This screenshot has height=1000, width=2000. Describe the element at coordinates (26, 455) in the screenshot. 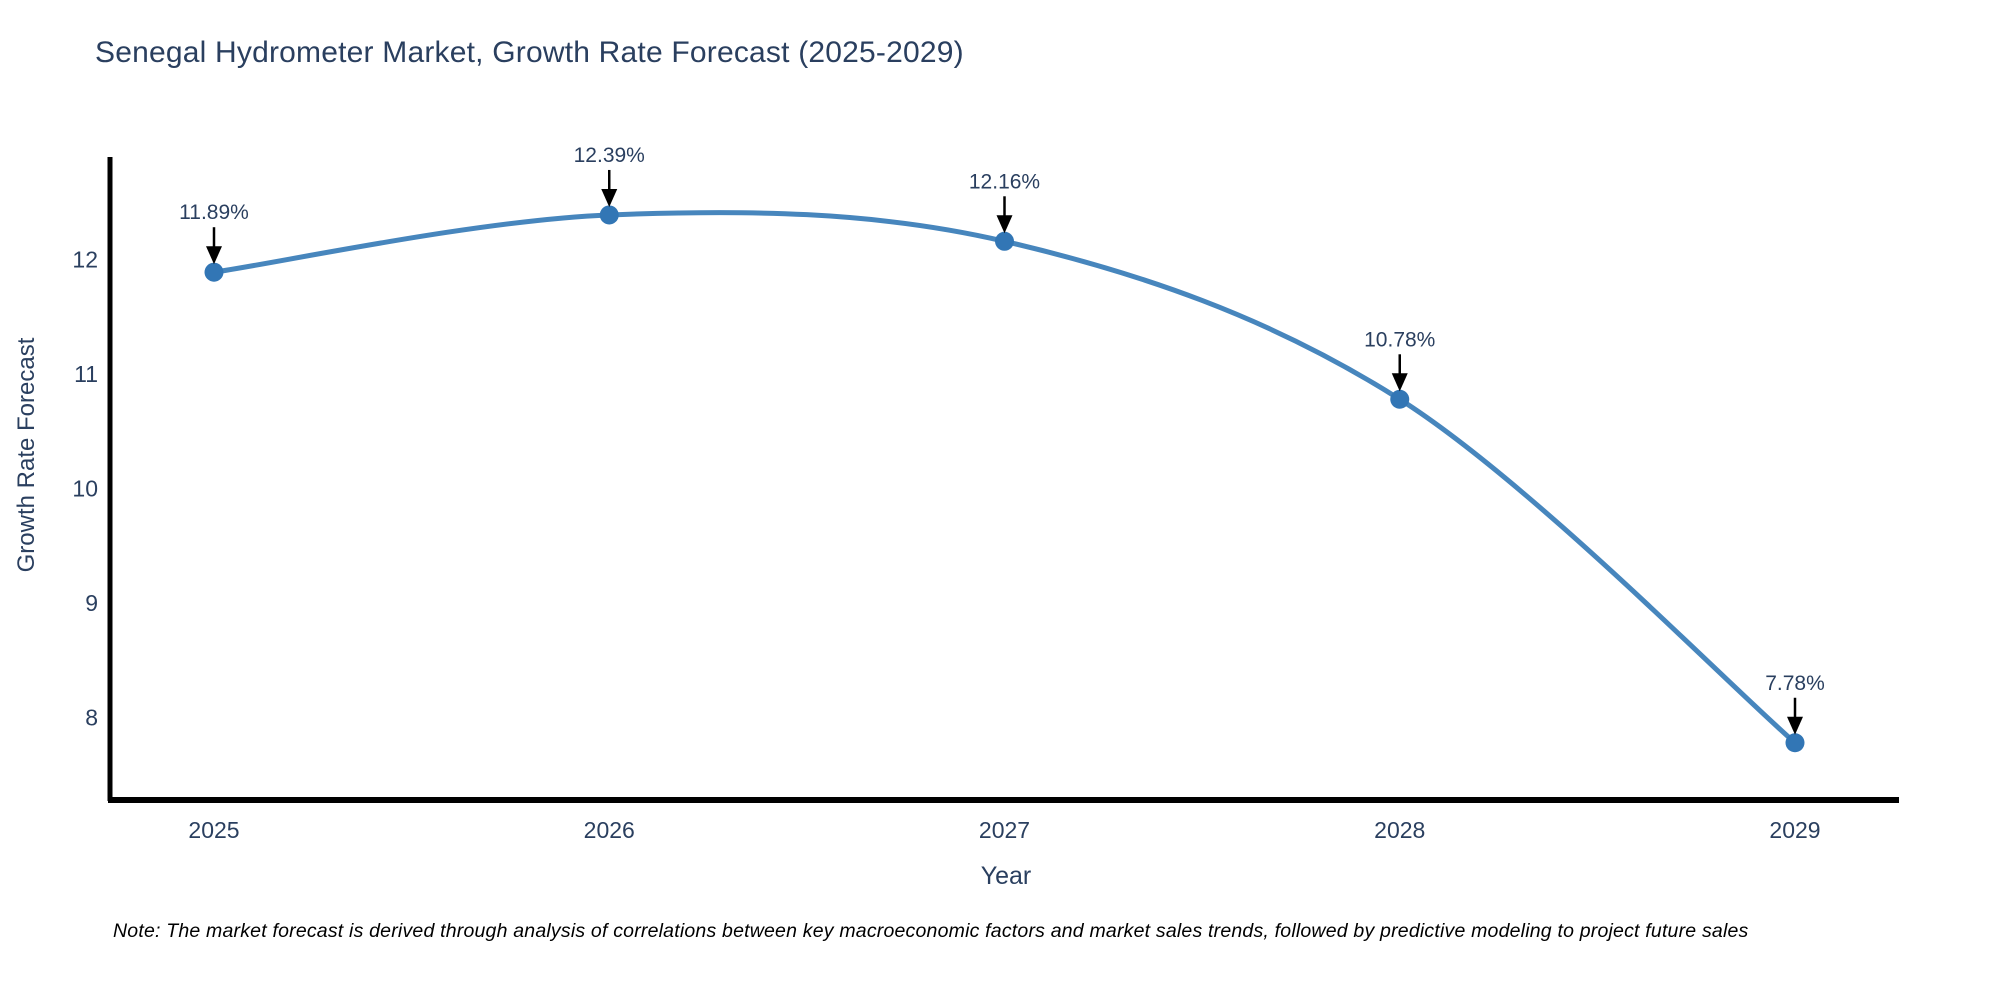

I see `y-axis-title: Growth Rate Forecast` at that location.